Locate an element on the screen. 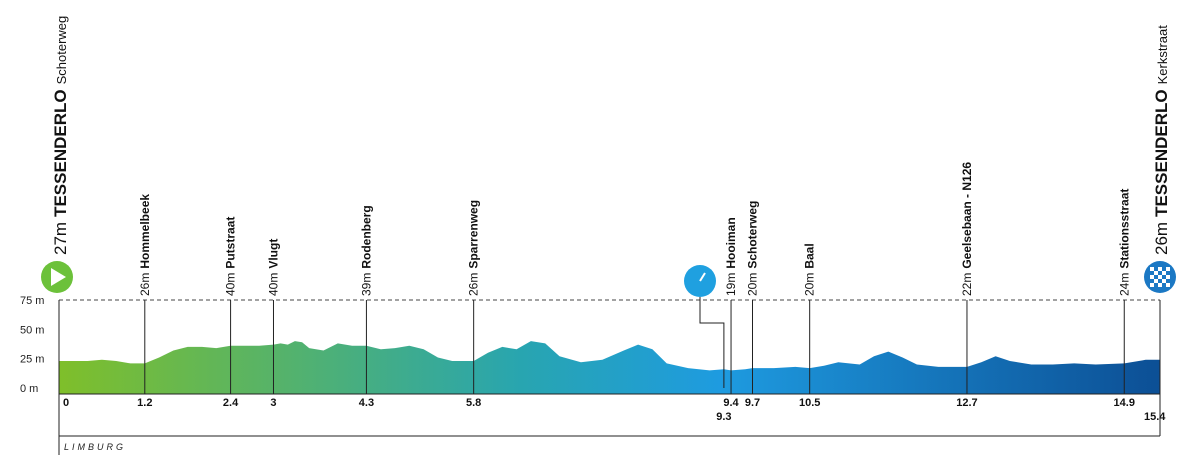 Image resolution: width=1200 pixels, height=462 pixels. waypoint-name: Stationsstraat is located at coordinates (1124, 229).